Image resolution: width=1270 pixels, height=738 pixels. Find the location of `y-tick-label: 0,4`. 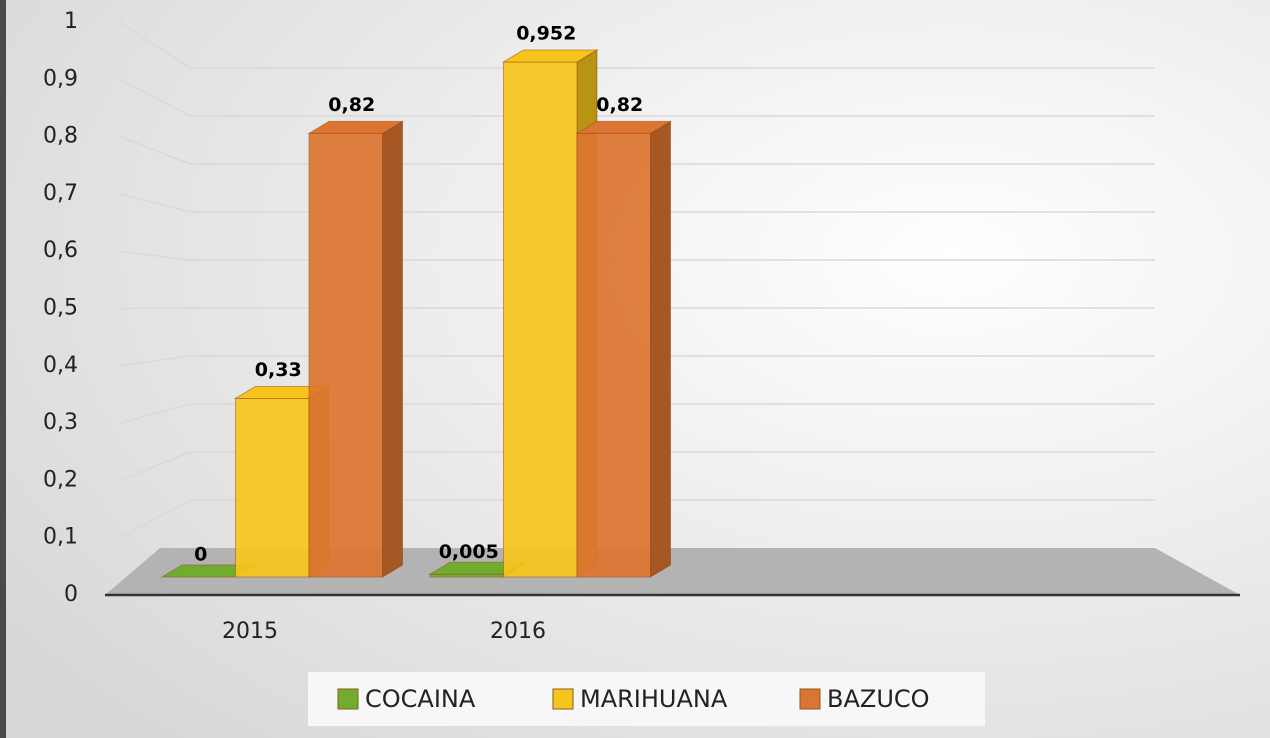

y-tick-label: 0,4 is located at coordinates (60, 365).